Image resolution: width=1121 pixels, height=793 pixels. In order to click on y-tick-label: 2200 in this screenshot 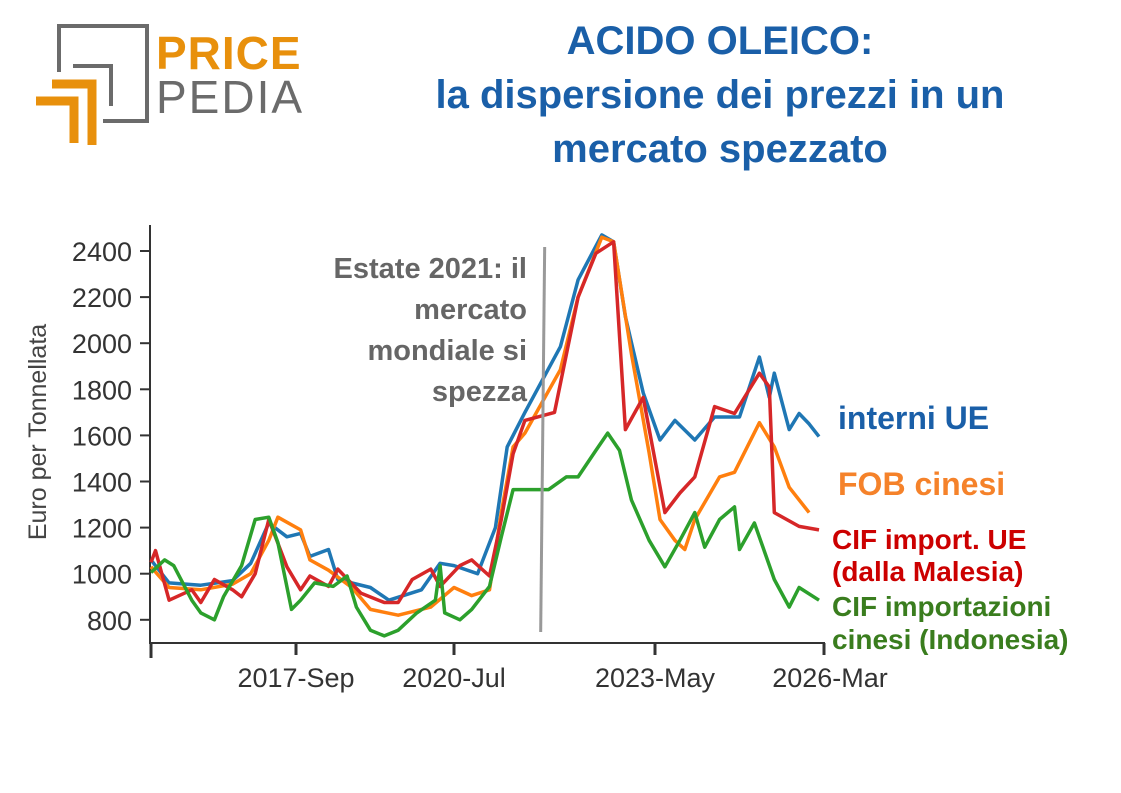, I will do `click(102, 298)`.